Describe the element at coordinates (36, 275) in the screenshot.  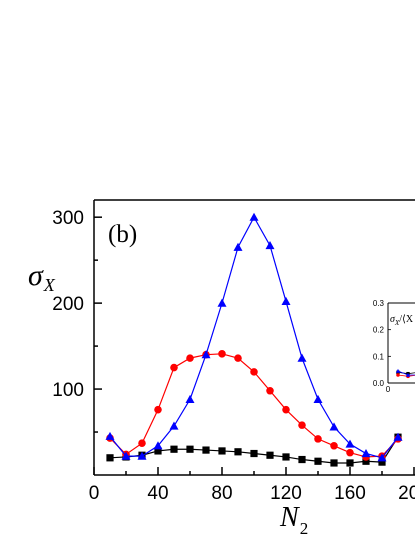
I see `y-axis-label-main: σ` at that location.